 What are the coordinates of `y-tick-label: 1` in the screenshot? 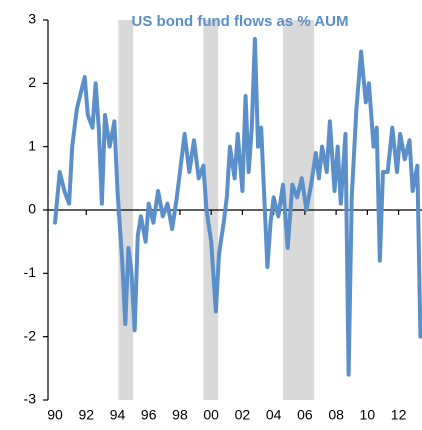 It's located at (32, 145).